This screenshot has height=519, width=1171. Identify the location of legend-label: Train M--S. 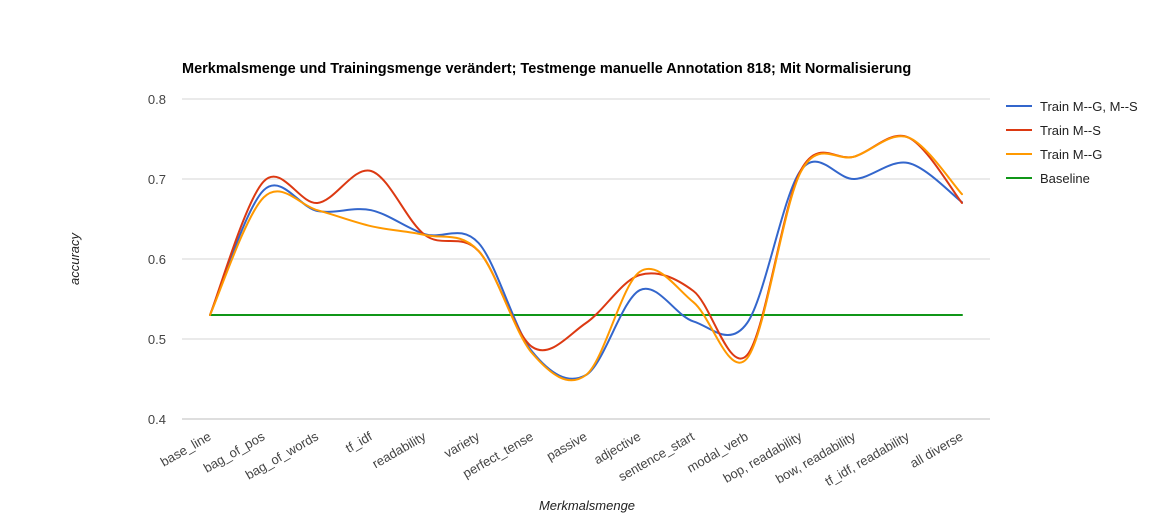
(1070, 130).